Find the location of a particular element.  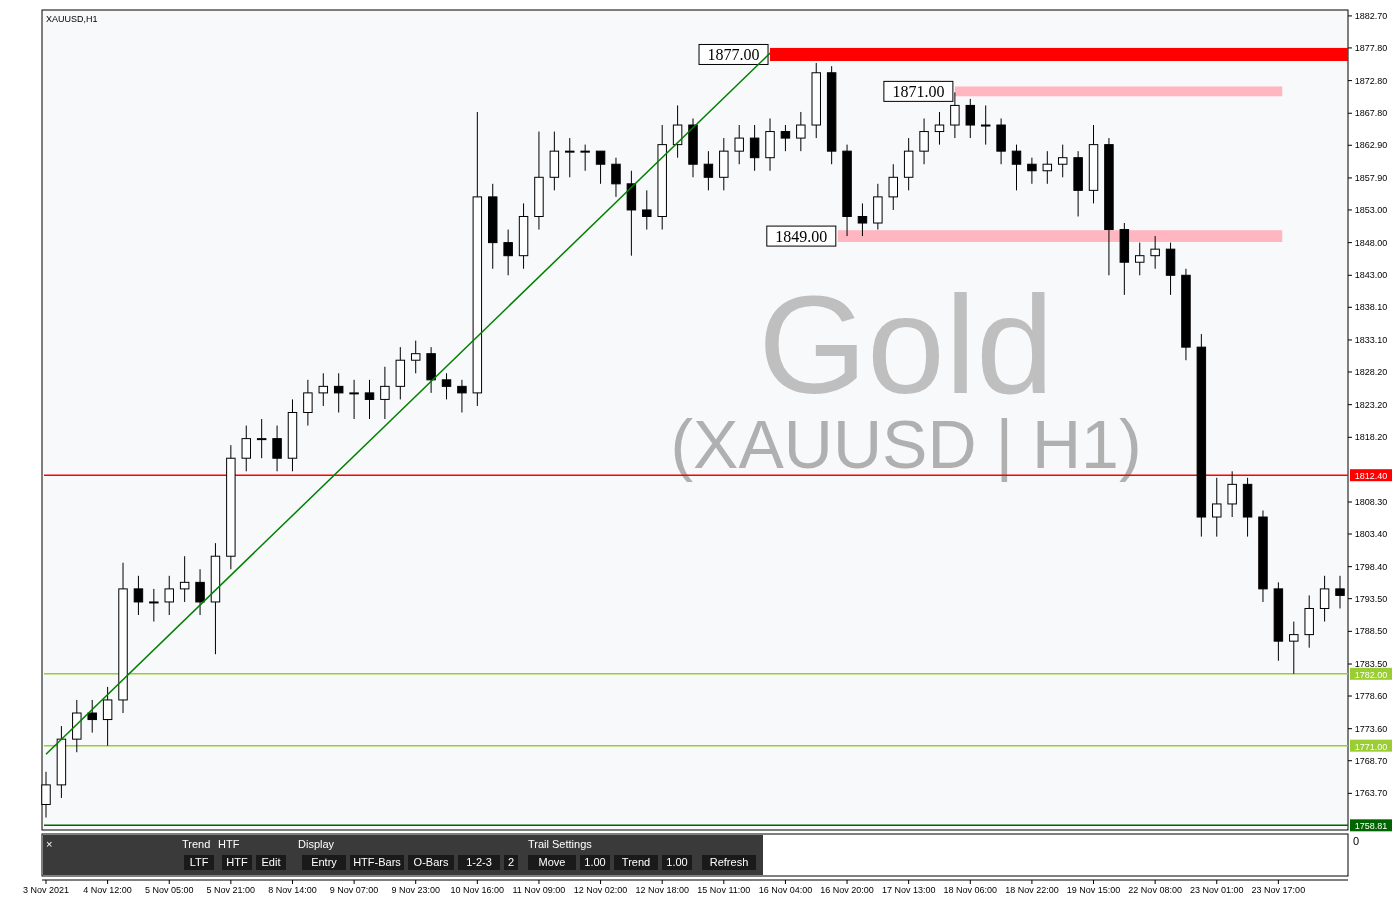

y-tick-label: 1803.40 is located at coordinates (1371, 534).